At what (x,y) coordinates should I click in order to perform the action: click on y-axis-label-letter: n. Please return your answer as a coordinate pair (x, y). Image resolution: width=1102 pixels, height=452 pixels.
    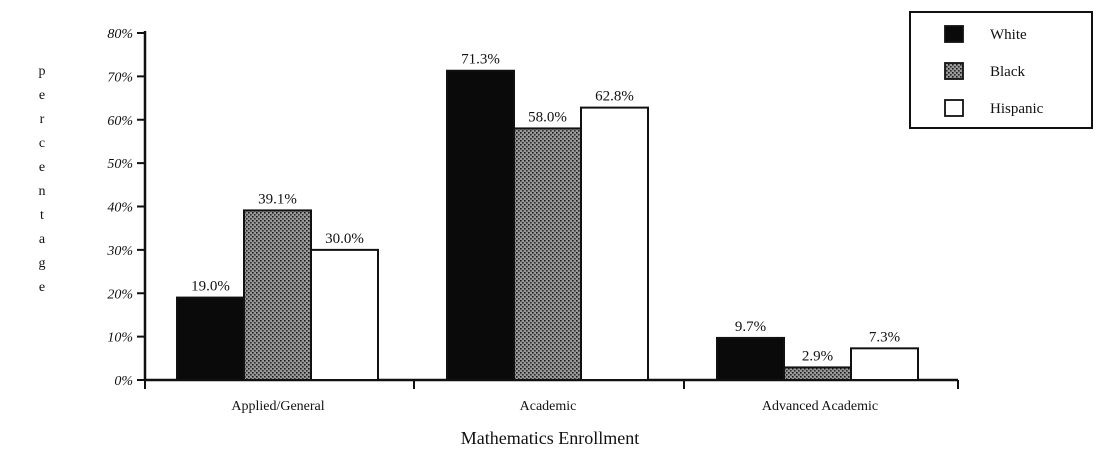
    Looking at the image, I should click on (42, 191).